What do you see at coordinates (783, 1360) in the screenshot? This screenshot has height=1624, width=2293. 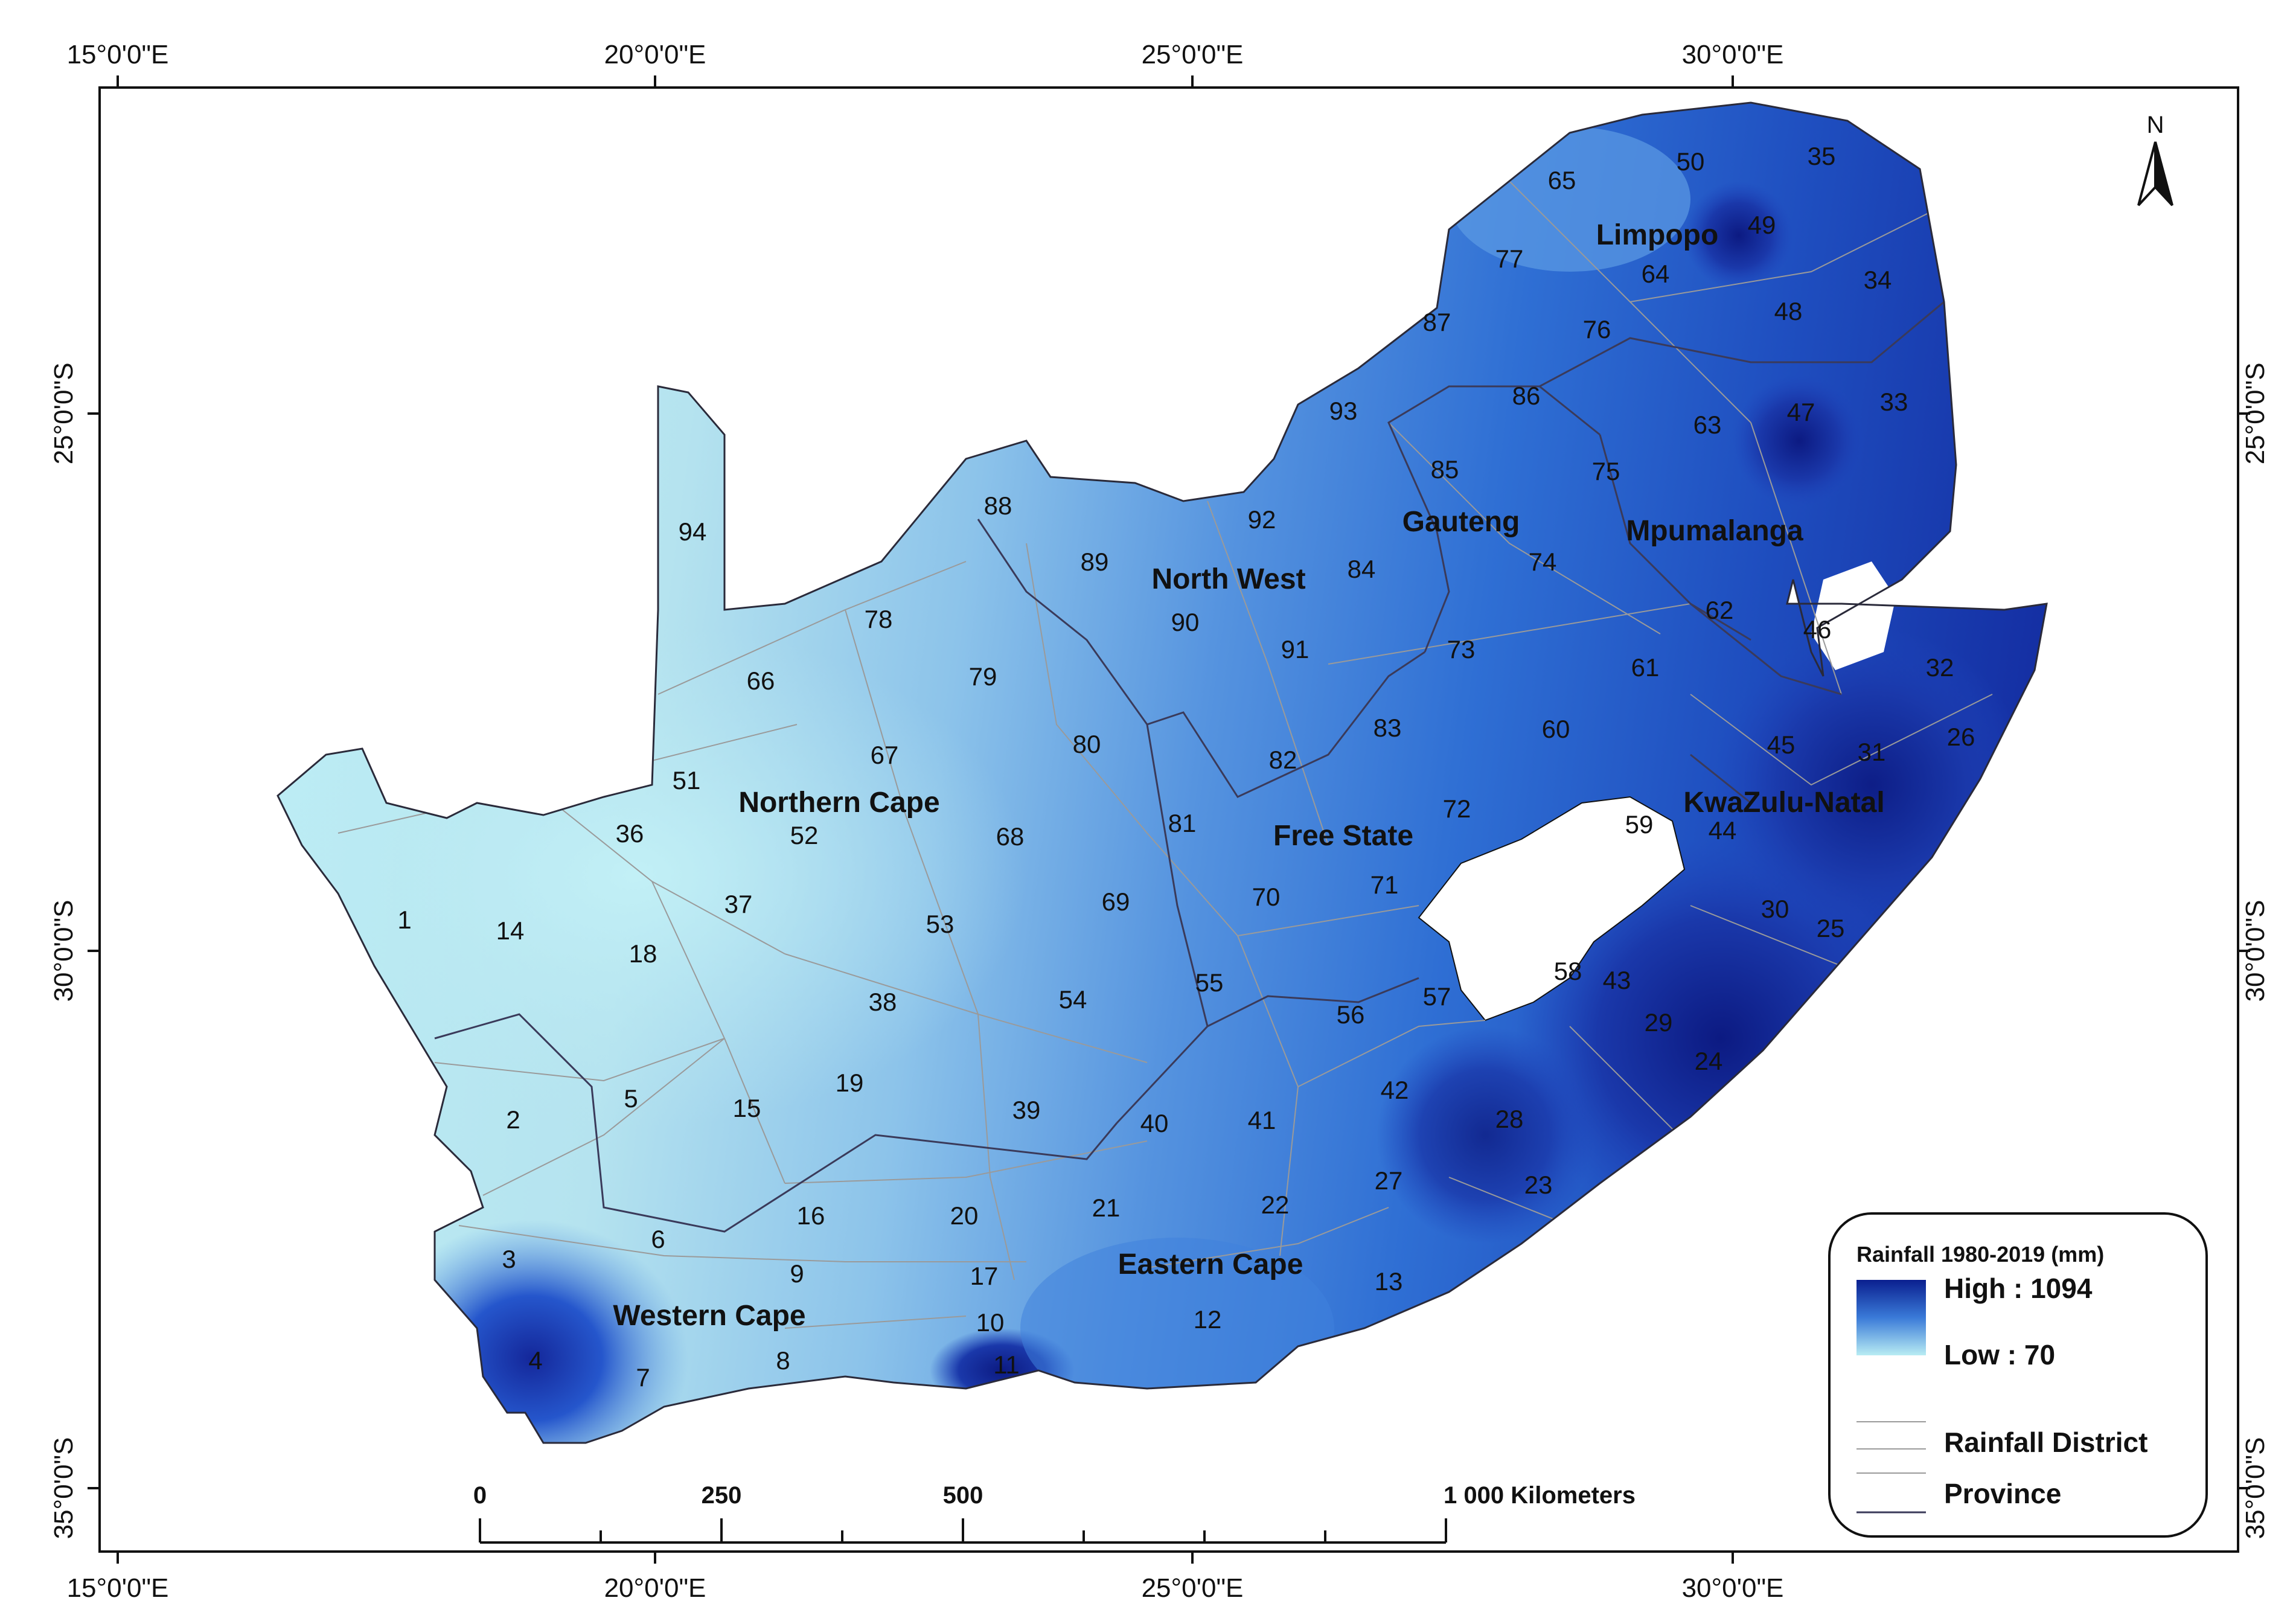 I see `district-label: 8` at bounding box center [783, 1360].